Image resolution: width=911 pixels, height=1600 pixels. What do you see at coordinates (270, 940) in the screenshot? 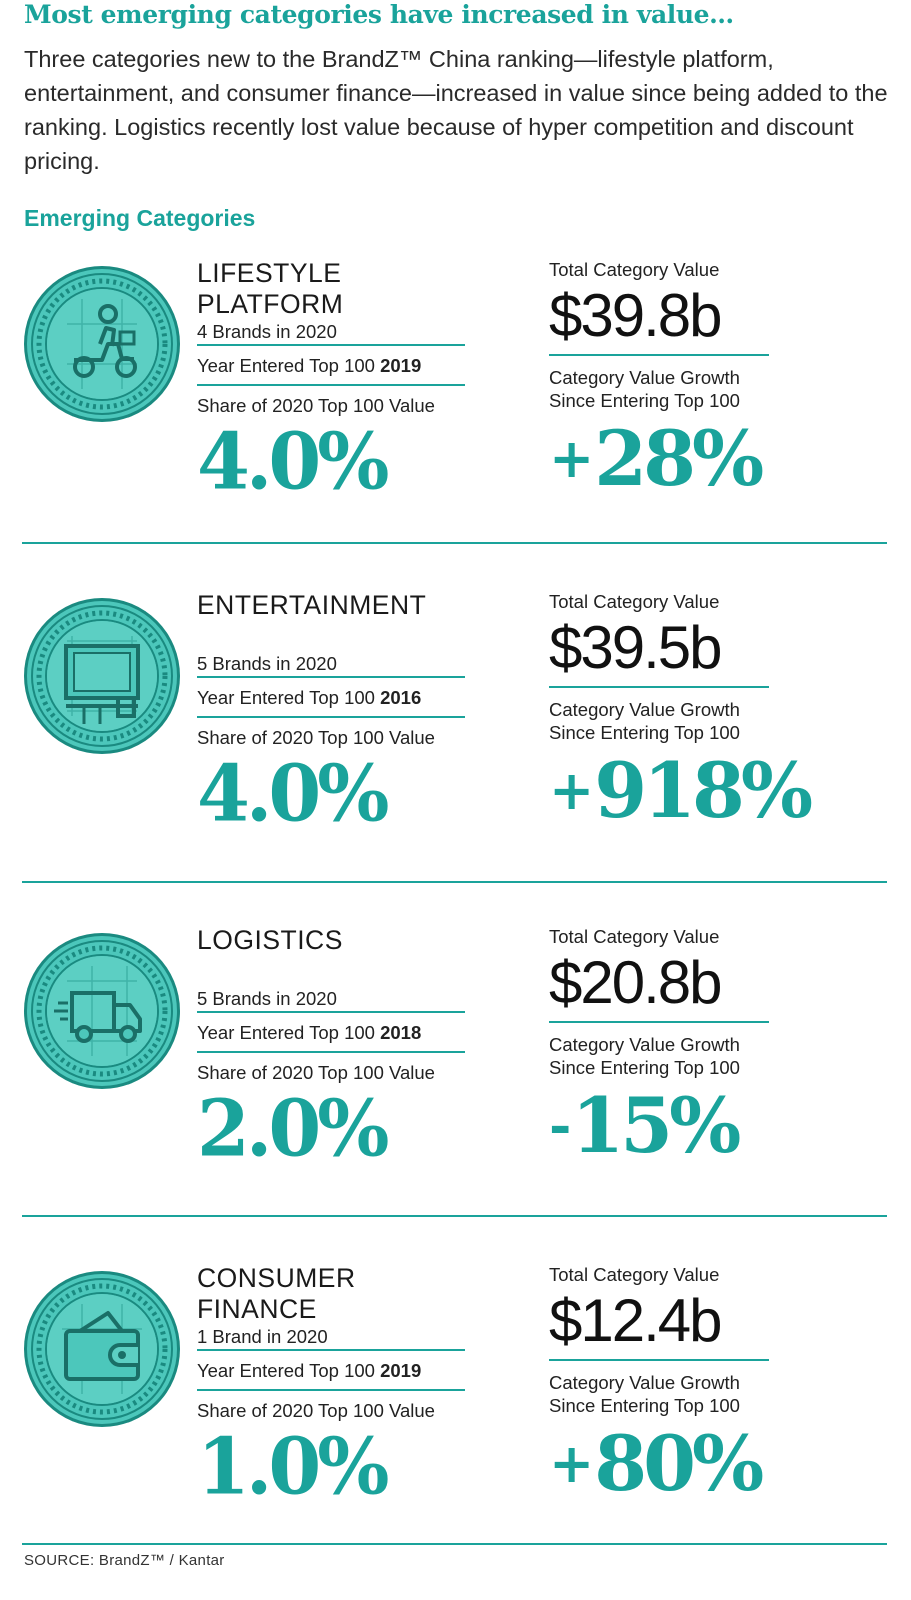
I see `category-name: LOGISTICS` at bounding box center [270, 940].